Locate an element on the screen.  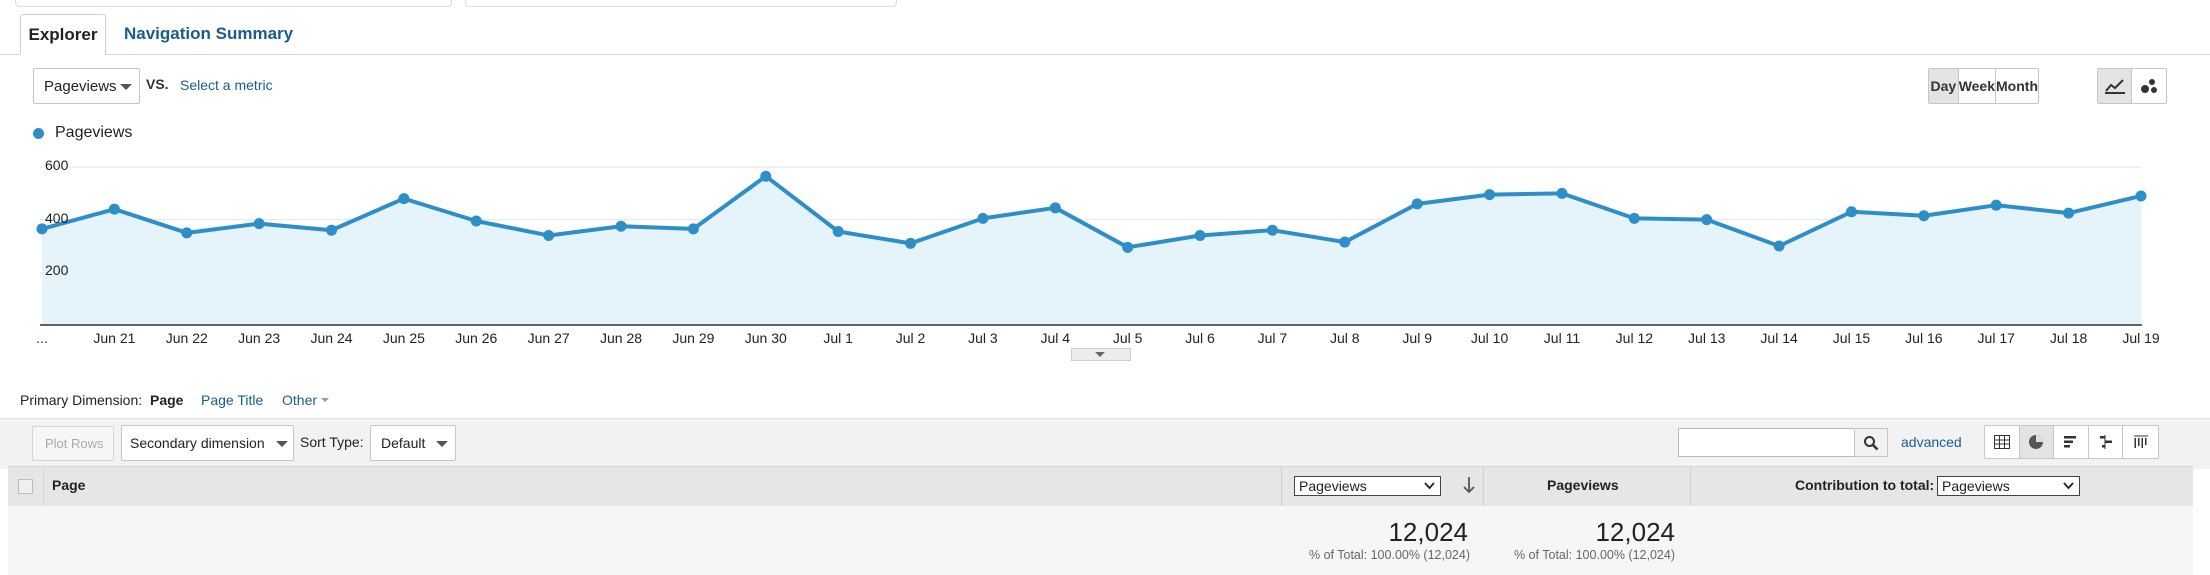
series-line is located at coordinates (1091, 212).